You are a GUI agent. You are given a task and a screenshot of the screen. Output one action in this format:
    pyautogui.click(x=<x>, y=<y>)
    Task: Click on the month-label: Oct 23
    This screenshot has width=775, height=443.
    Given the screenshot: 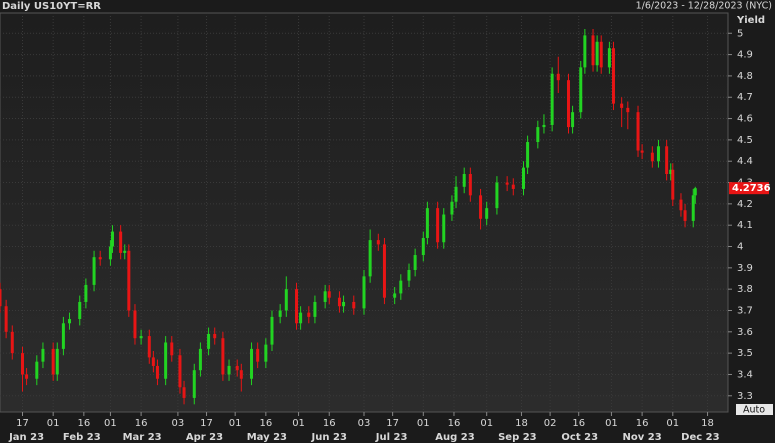 What is the action you would take?
    pyautogui.click(x=579, y=437)
    